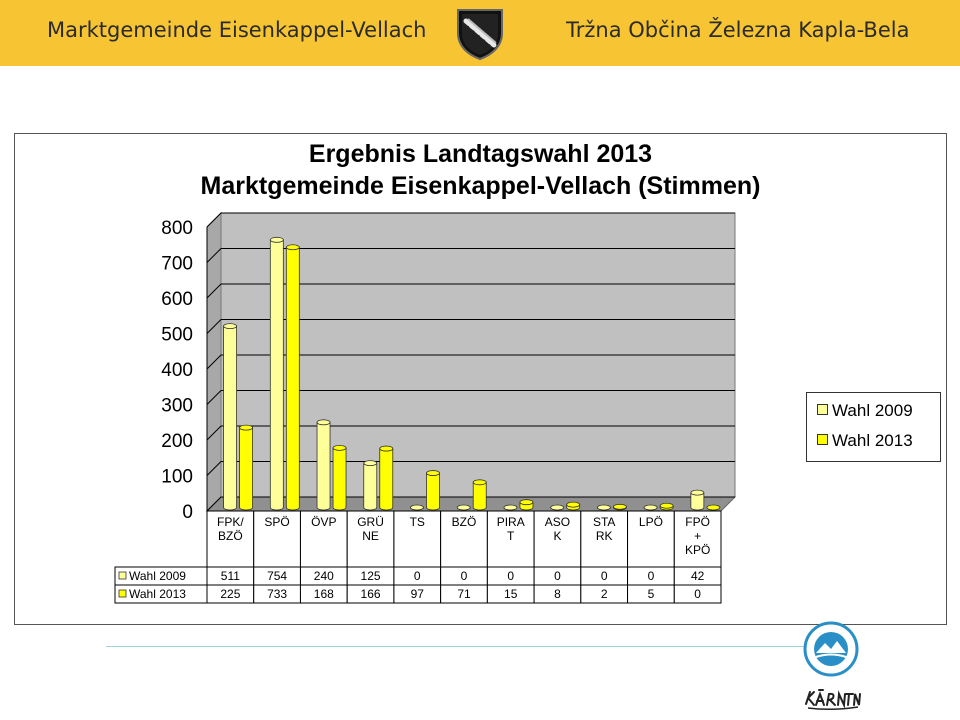 The height and width of the screenshot is (720, 960). What do you see at coordinates (822, 409) in the screenshot?
I see `legend-swatch-2009` at bounding box center [822, 409].